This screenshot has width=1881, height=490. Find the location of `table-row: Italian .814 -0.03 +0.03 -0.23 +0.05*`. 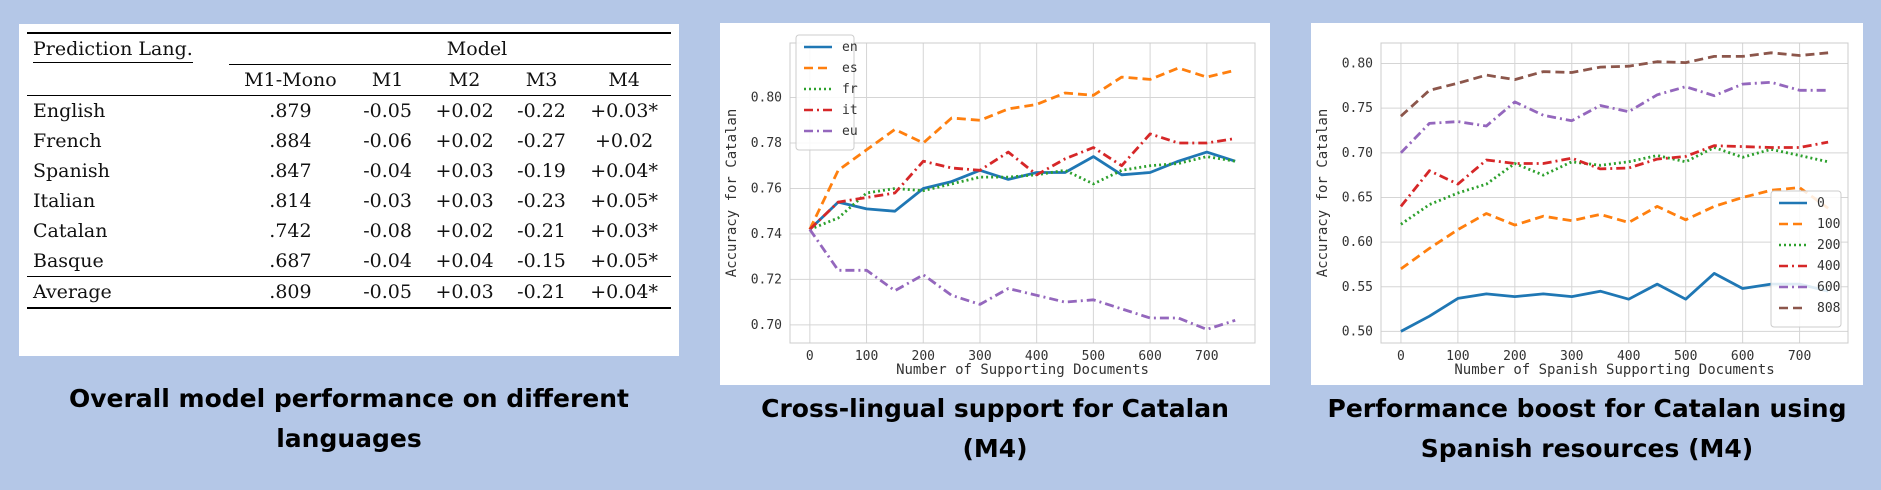

table-row: Italian .814 -0.03 +0.03 -0.23 +0.05* is located at coordinates (349, 201).